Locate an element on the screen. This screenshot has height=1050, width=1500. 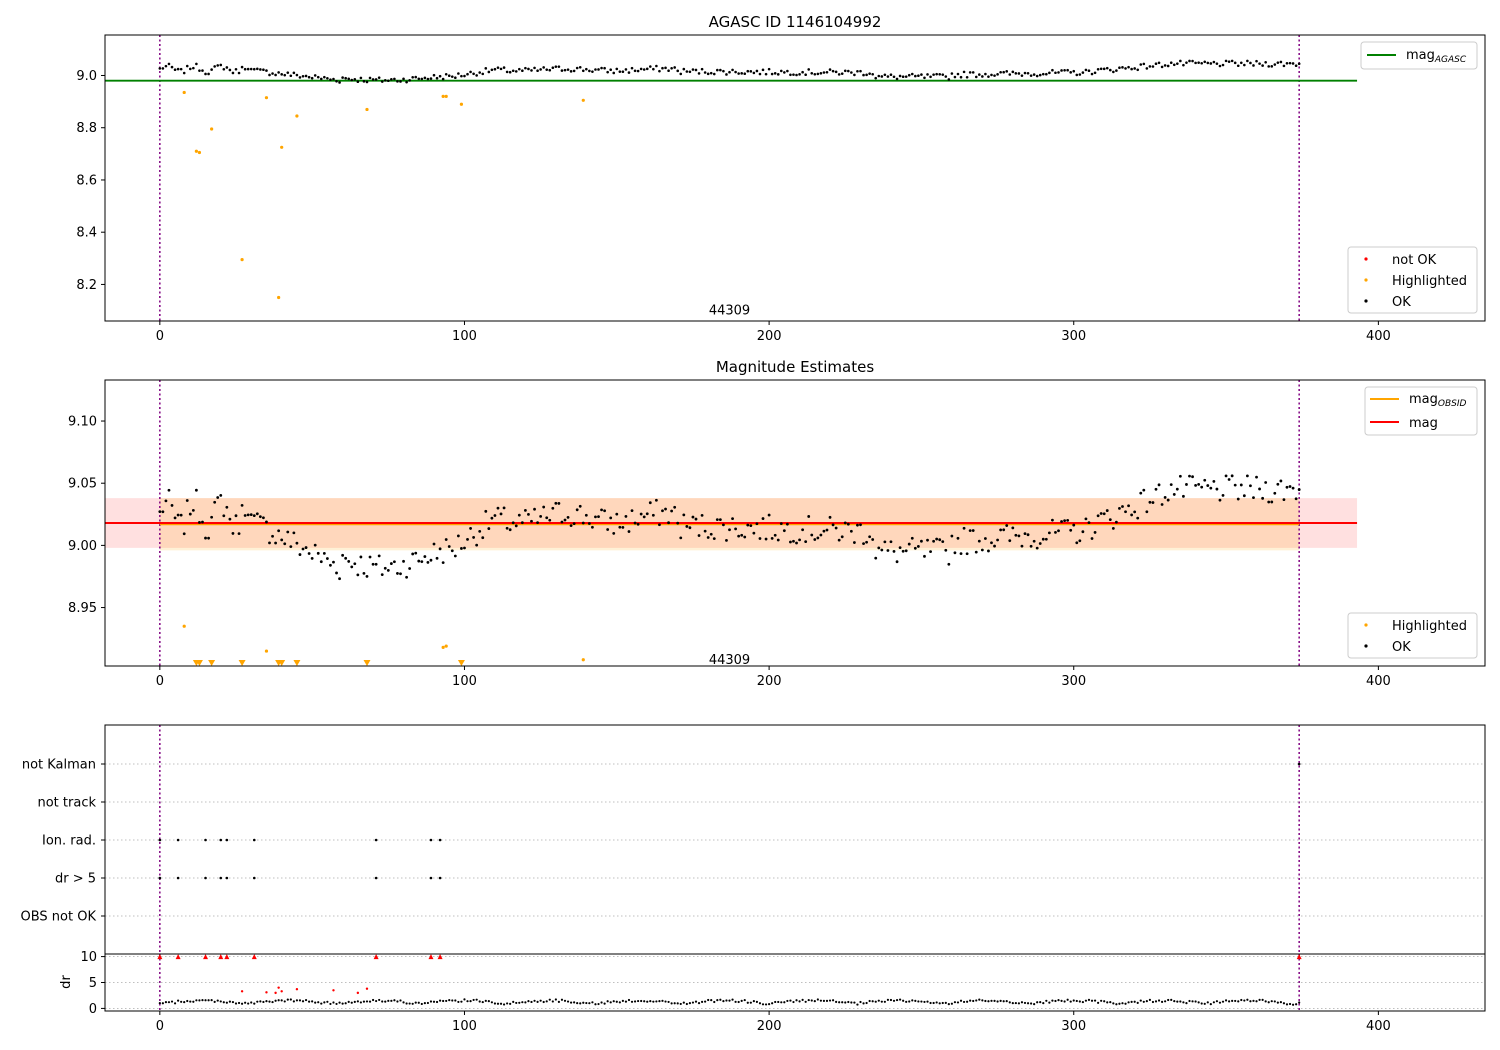
legend-label: OK is located at coordinates (1401, 302).